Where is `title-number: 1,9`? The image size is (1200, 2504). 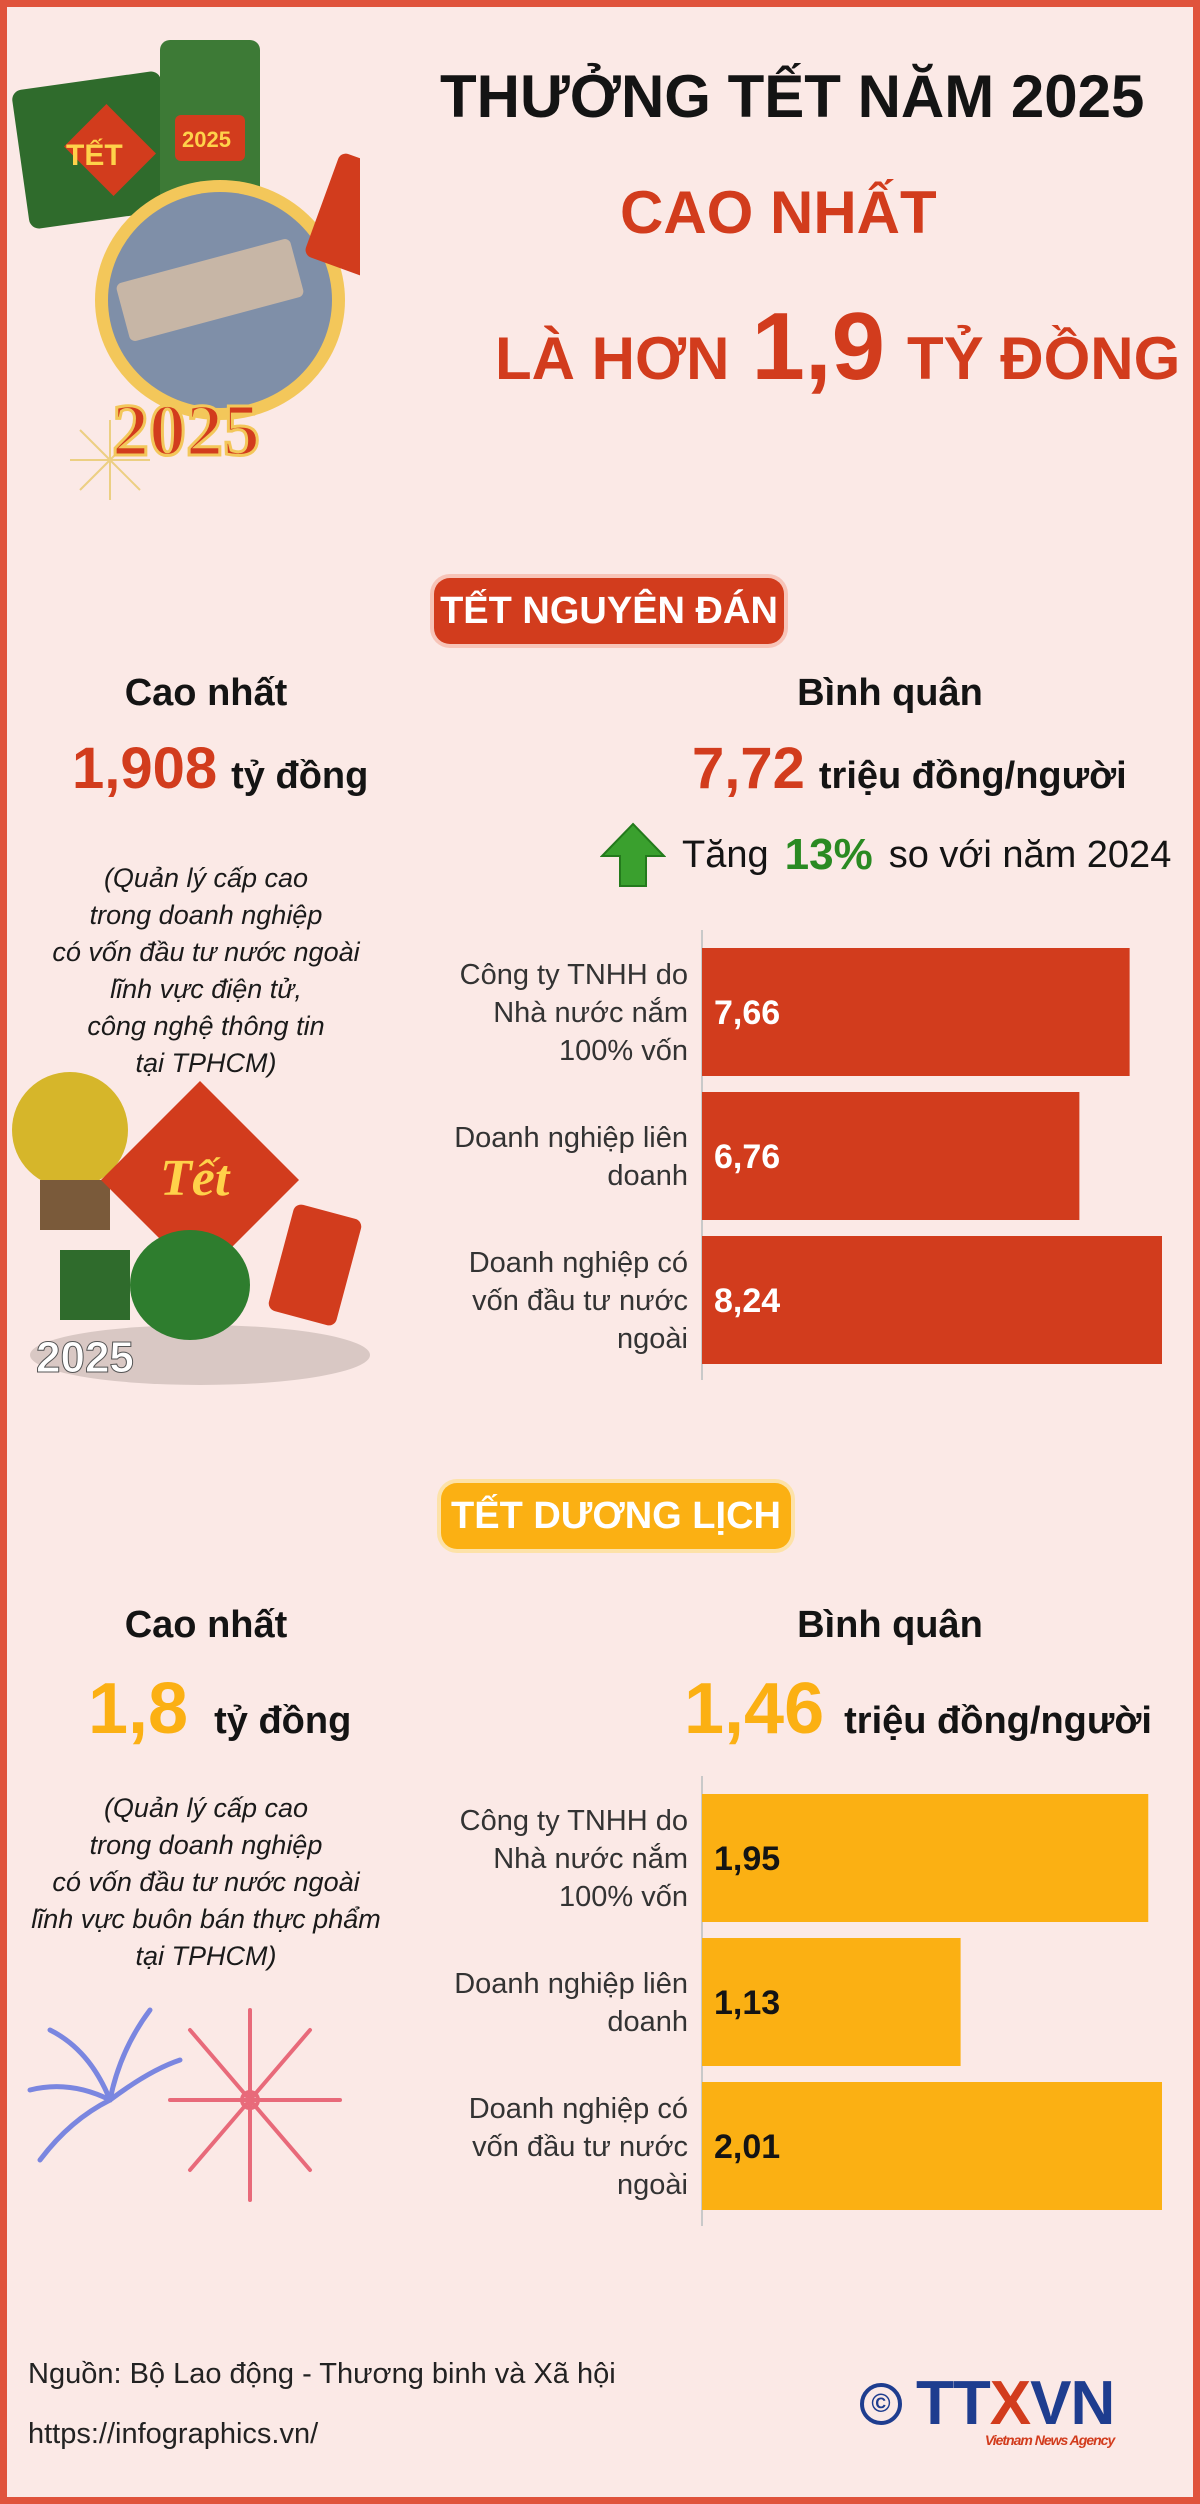
title-number: 1,9 is located at coordinates (818, 346).